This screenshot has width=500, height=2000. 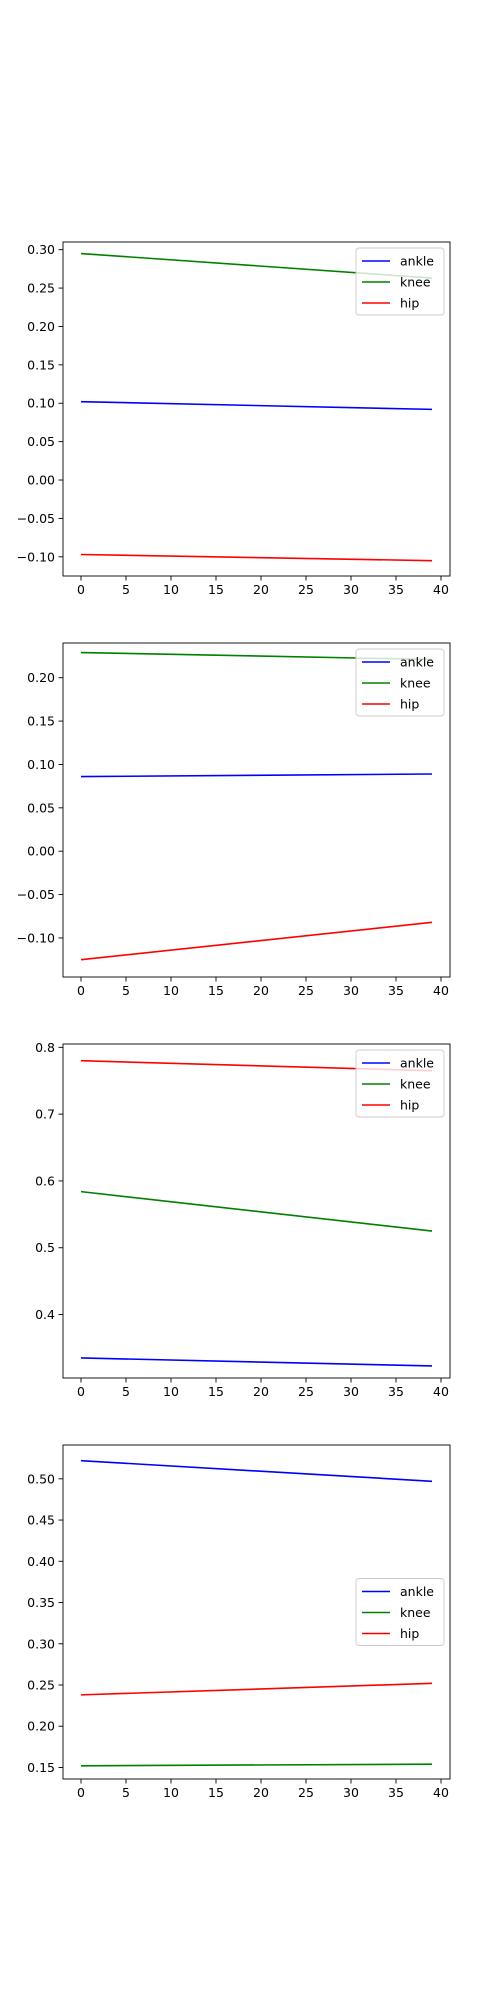 I want to click on x-tick-label-4-0: 0, so click(x=81, y=1792).